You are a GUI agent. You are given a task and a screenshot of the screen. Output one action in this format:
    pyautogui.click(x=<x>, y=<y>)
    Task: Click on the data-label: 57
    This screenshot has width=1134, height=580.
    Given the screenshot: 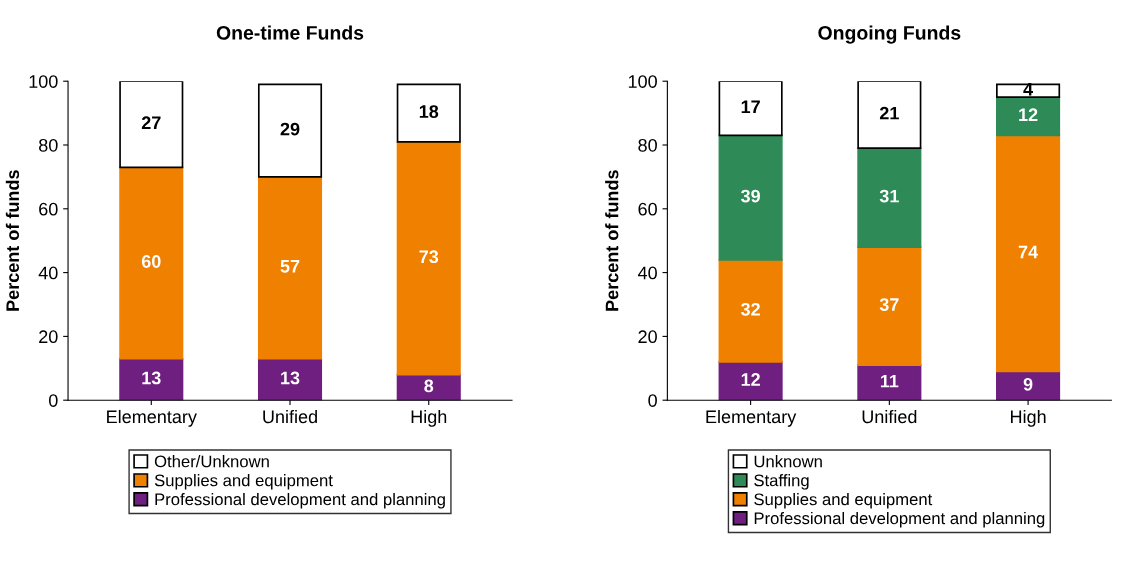 What is the action you would take?
    pyautogui.click(x=290, y=266)
    